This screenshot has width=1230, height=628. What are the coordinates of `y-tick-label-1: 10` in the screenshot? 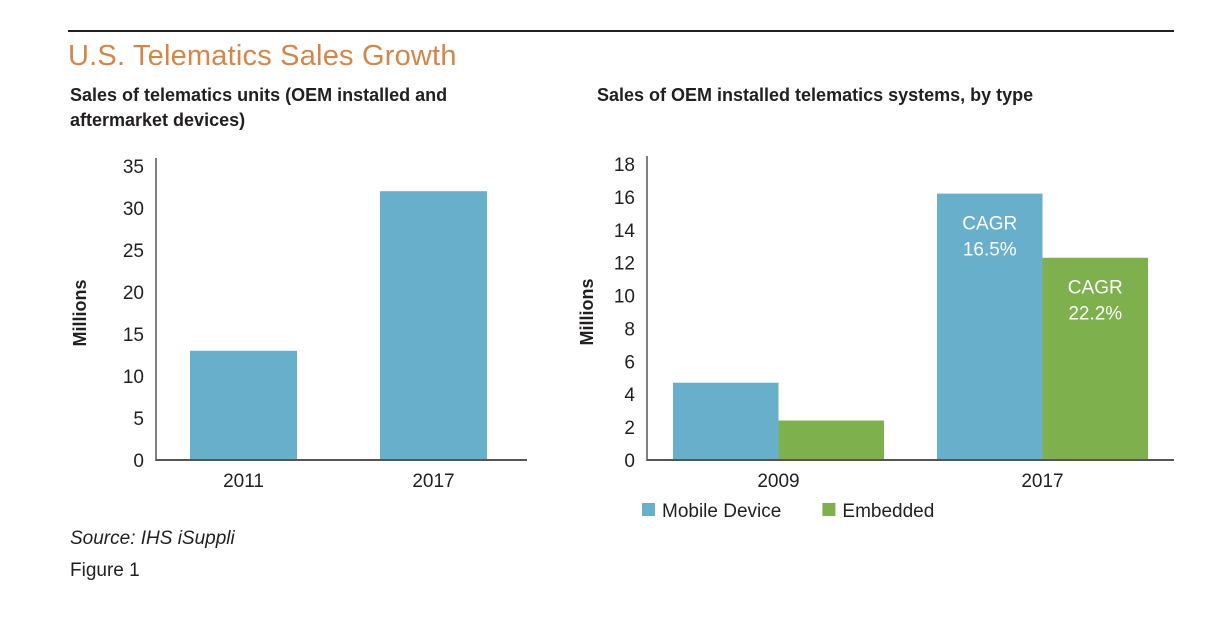 It's located at (624, 297).